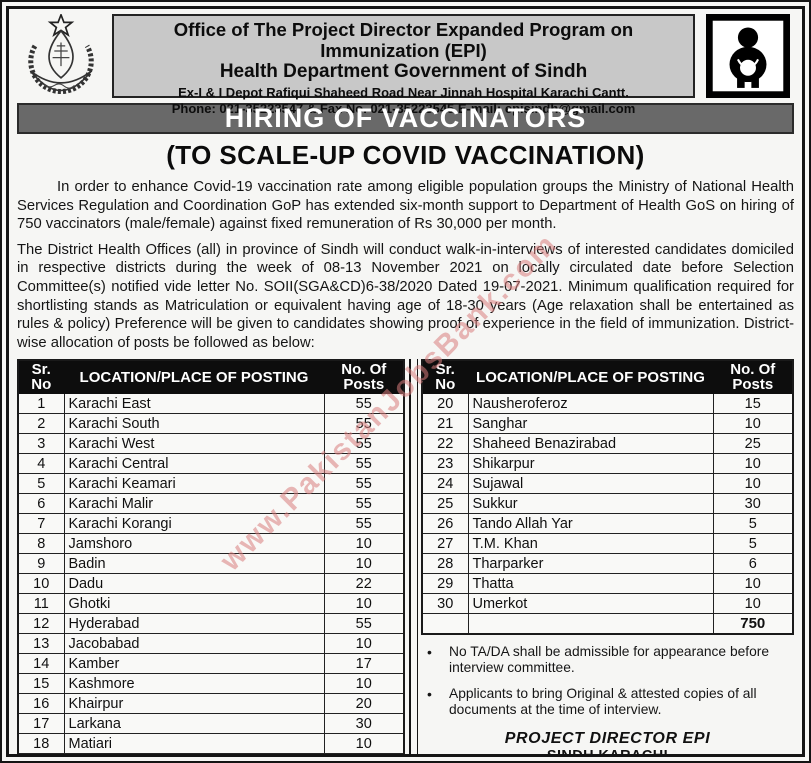 The width and height of the screenshot is (811, 763). What do you see at coordinates (194, 404) in the screenshot?
I see `location-cell: Karachi East` at bounding box center [194, 404].